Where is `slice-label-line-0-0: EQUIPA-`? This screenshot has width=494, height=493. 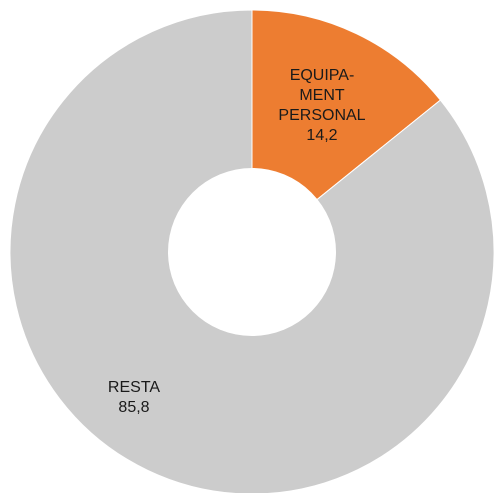 slice-label-line-0-0: EQUIPA- is located at coordinates (322, 75).